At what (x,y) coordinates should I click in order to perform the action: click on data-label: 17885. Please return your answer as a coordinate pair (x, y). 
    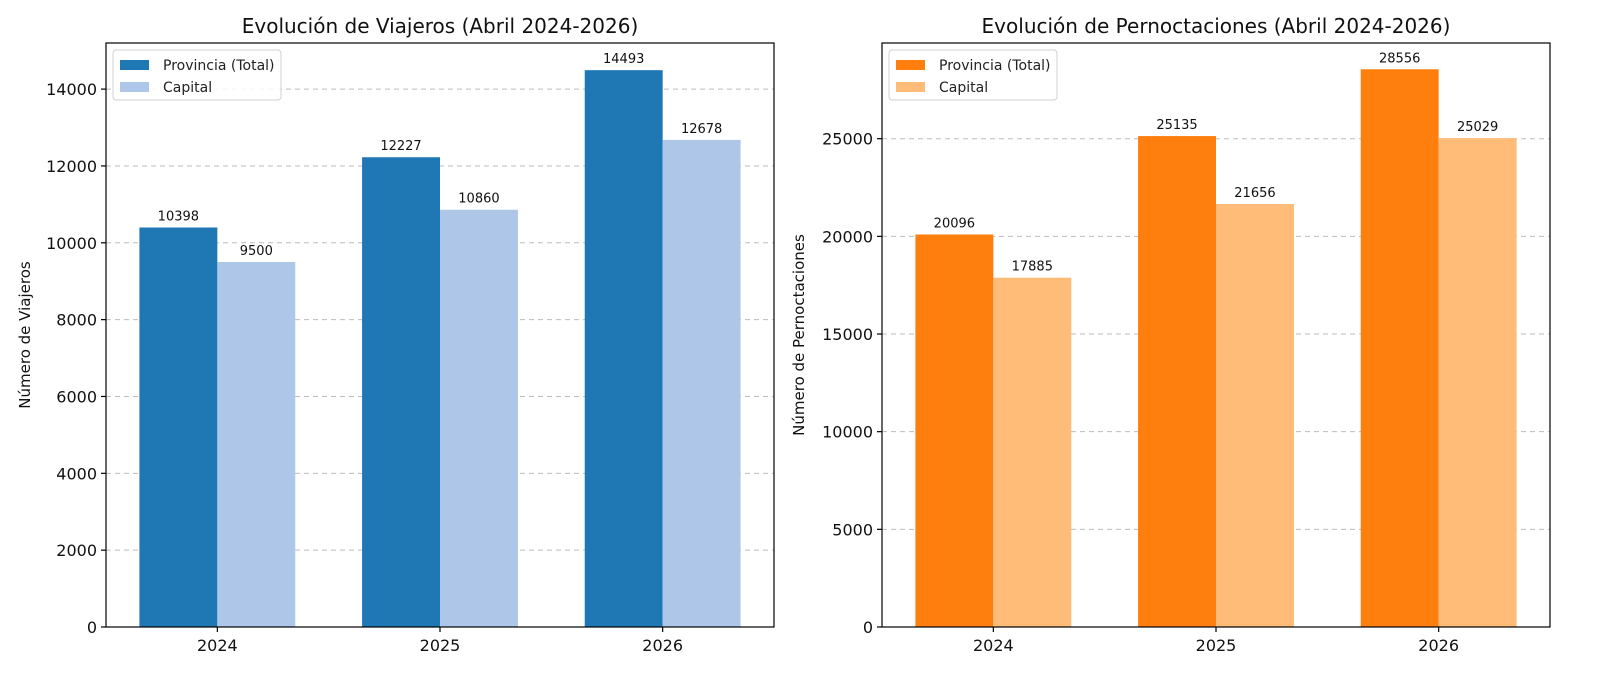
    Looking at the image, I should click on (1032, 267).